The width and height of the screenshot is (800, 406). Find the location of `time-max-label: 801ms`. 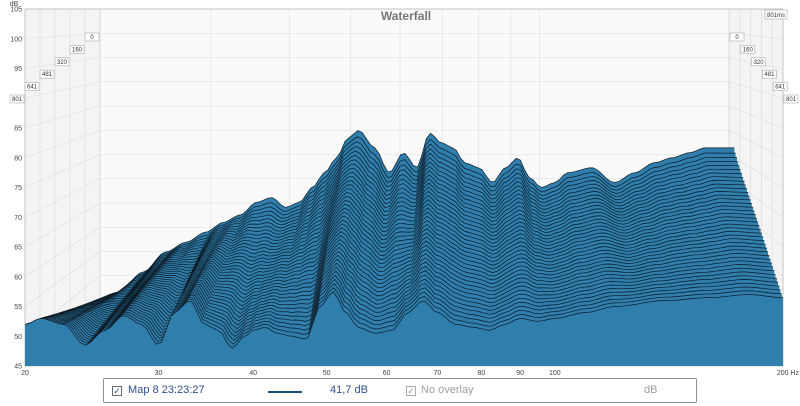

time-max-label: 801ms is located at coordinates (776, 14).